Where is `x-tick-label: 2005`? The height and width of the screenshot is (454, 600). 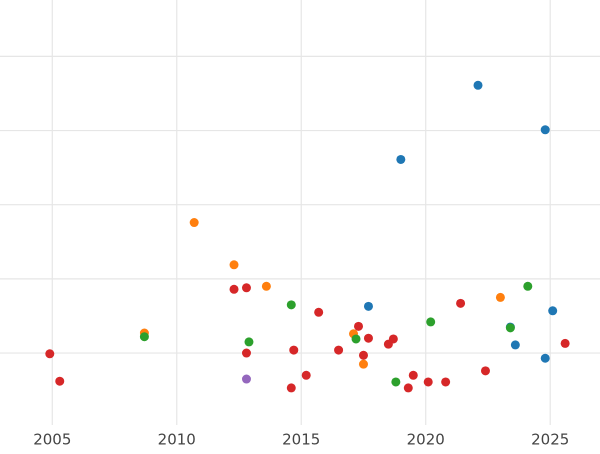 x-tick-label: 2005 is located at coordinates (52, 440).